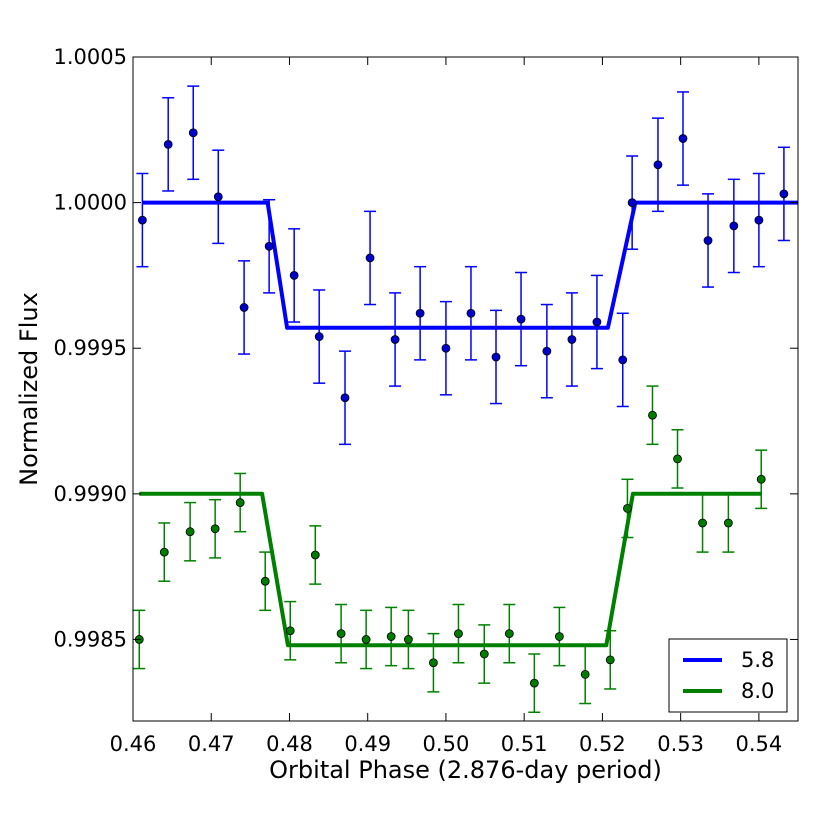  What do you see at coordinates (29, 389) in the screenshot?
I see `y-axis-label: Normalized Flux` at bounding box center [29, 389].